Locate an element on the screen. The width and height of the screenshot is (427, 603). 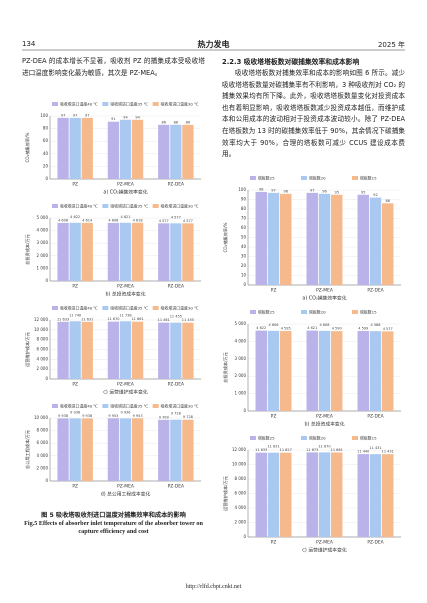
data-label: 11 455 is located at coordinates (188, 320).